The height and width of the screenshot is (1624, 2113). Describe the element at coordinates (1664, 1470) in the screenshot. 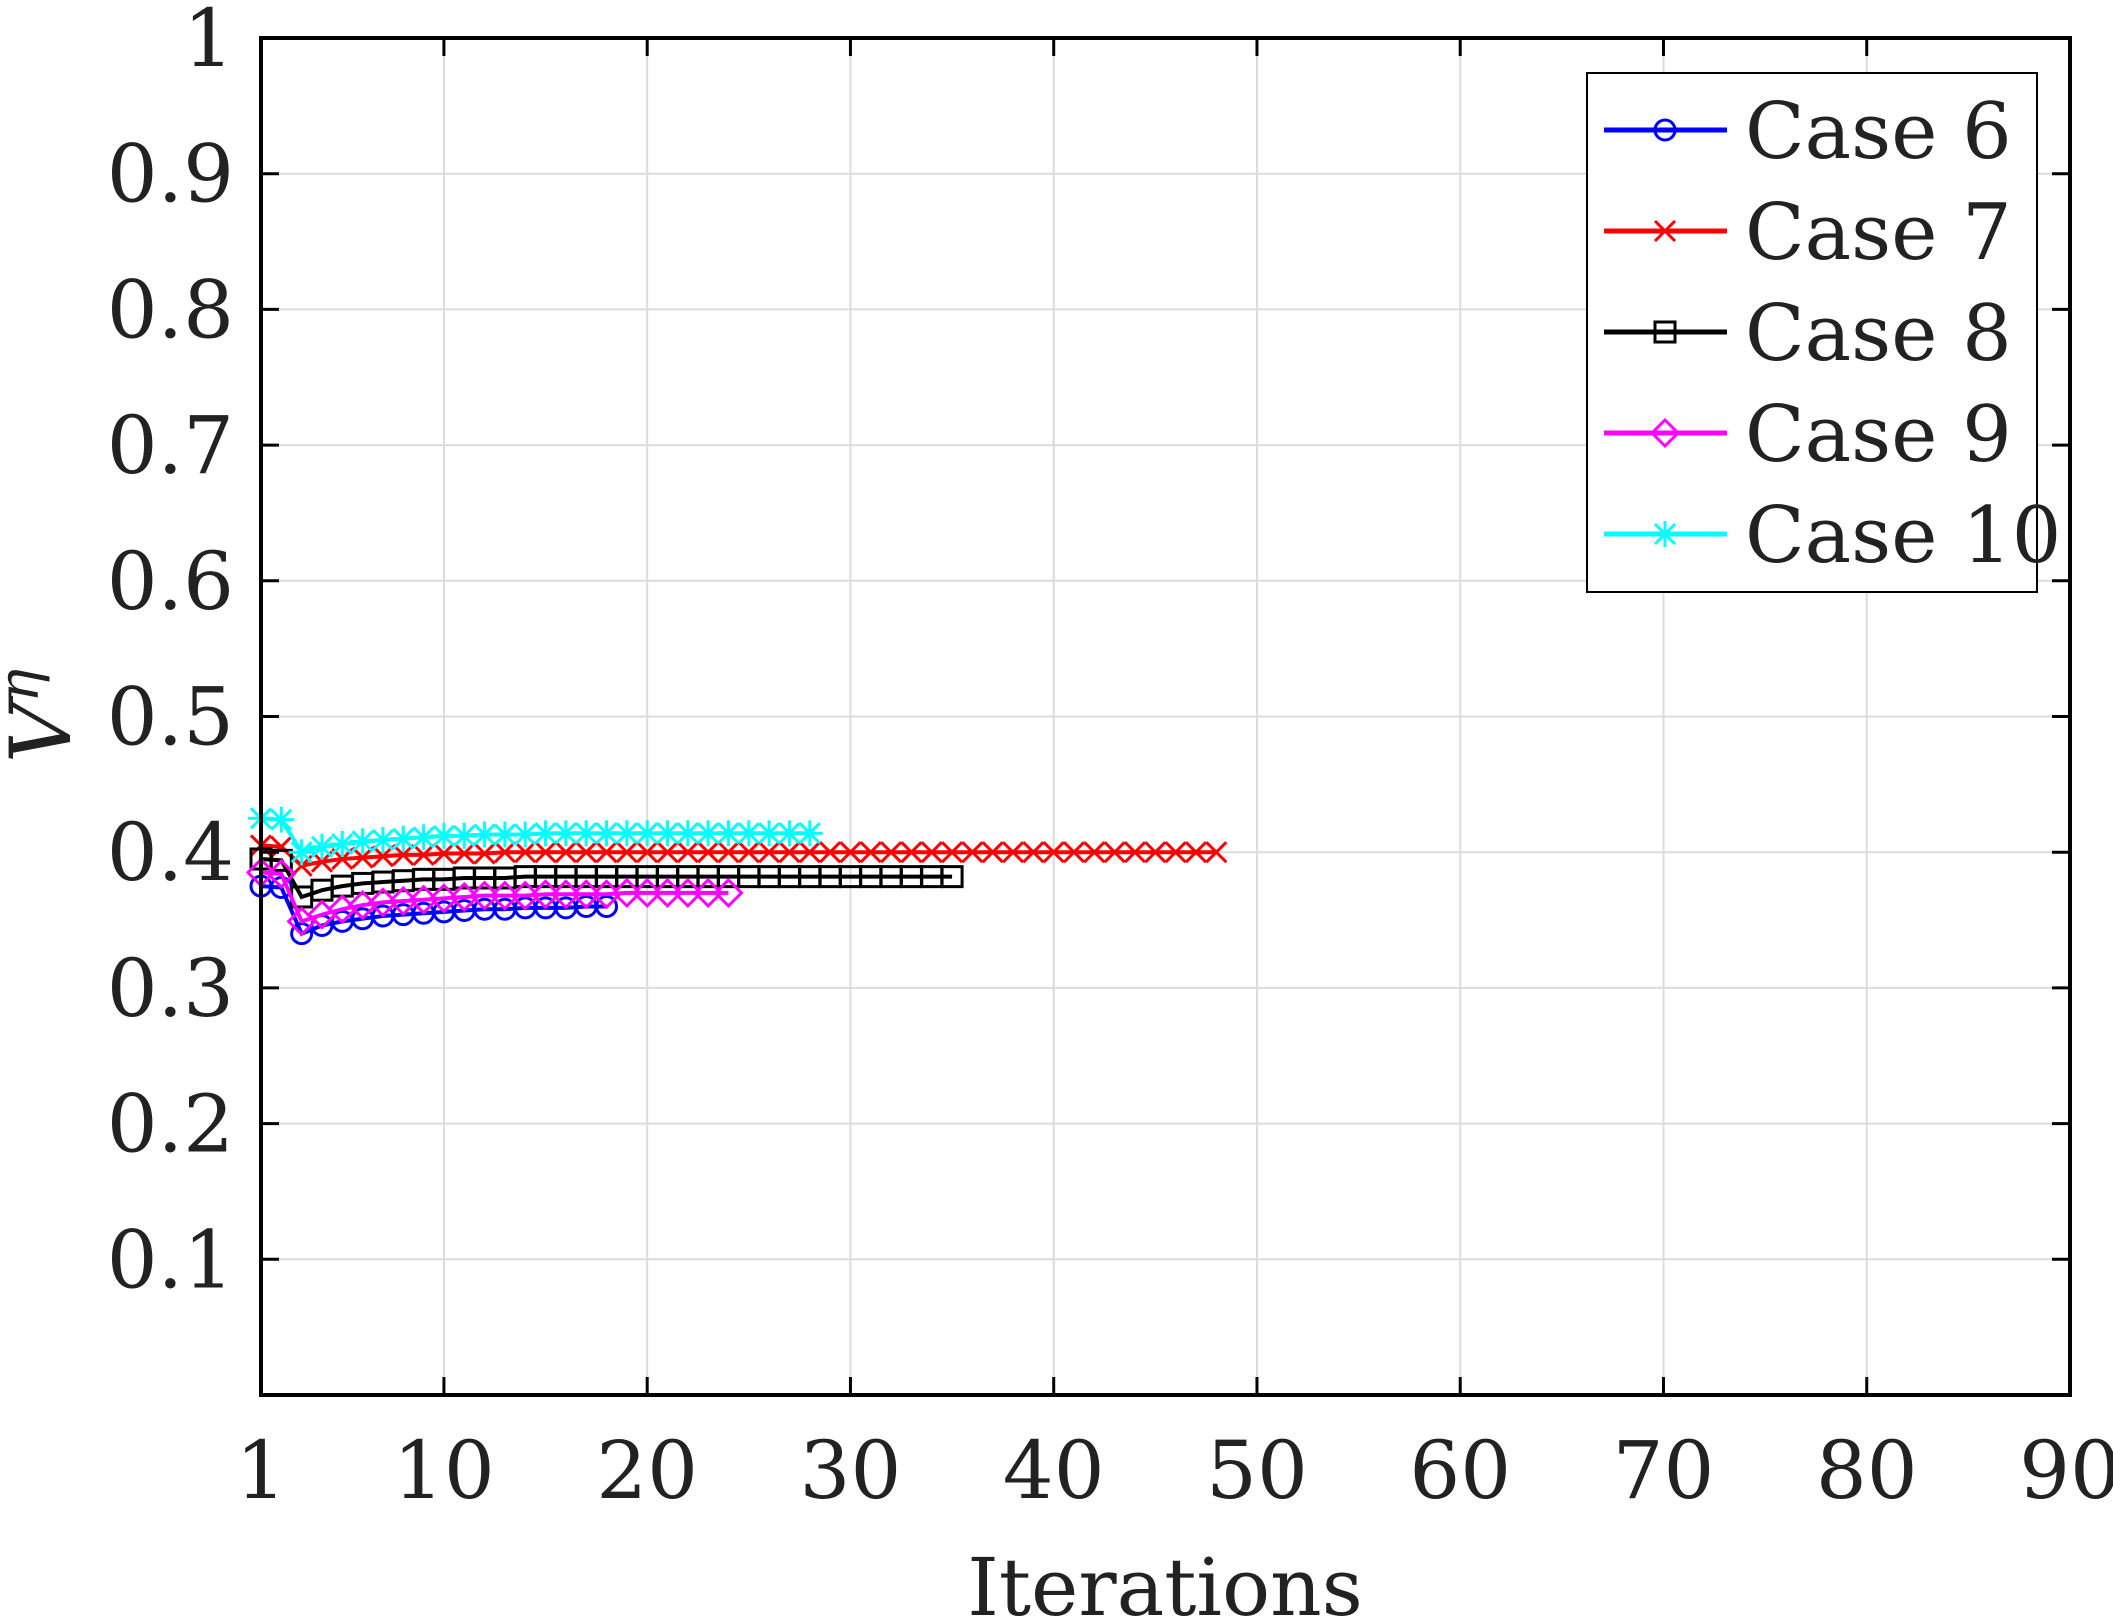

I see `x-tick-label: 70` at that location.